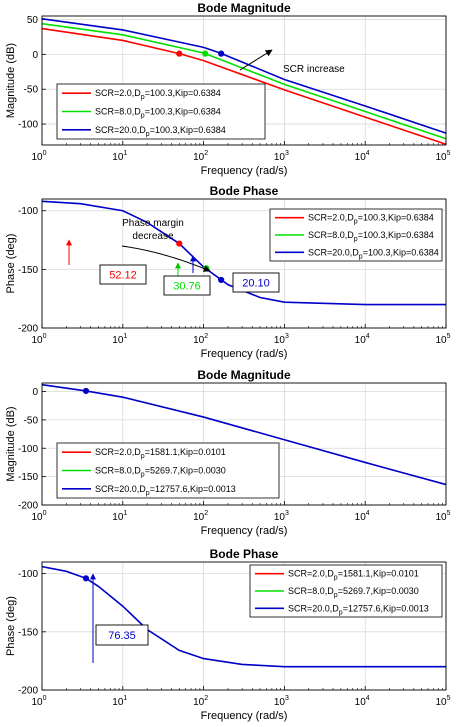 The image size is (459, 727). I want to click on annotation-text-2: decrease, so click(153, 236).